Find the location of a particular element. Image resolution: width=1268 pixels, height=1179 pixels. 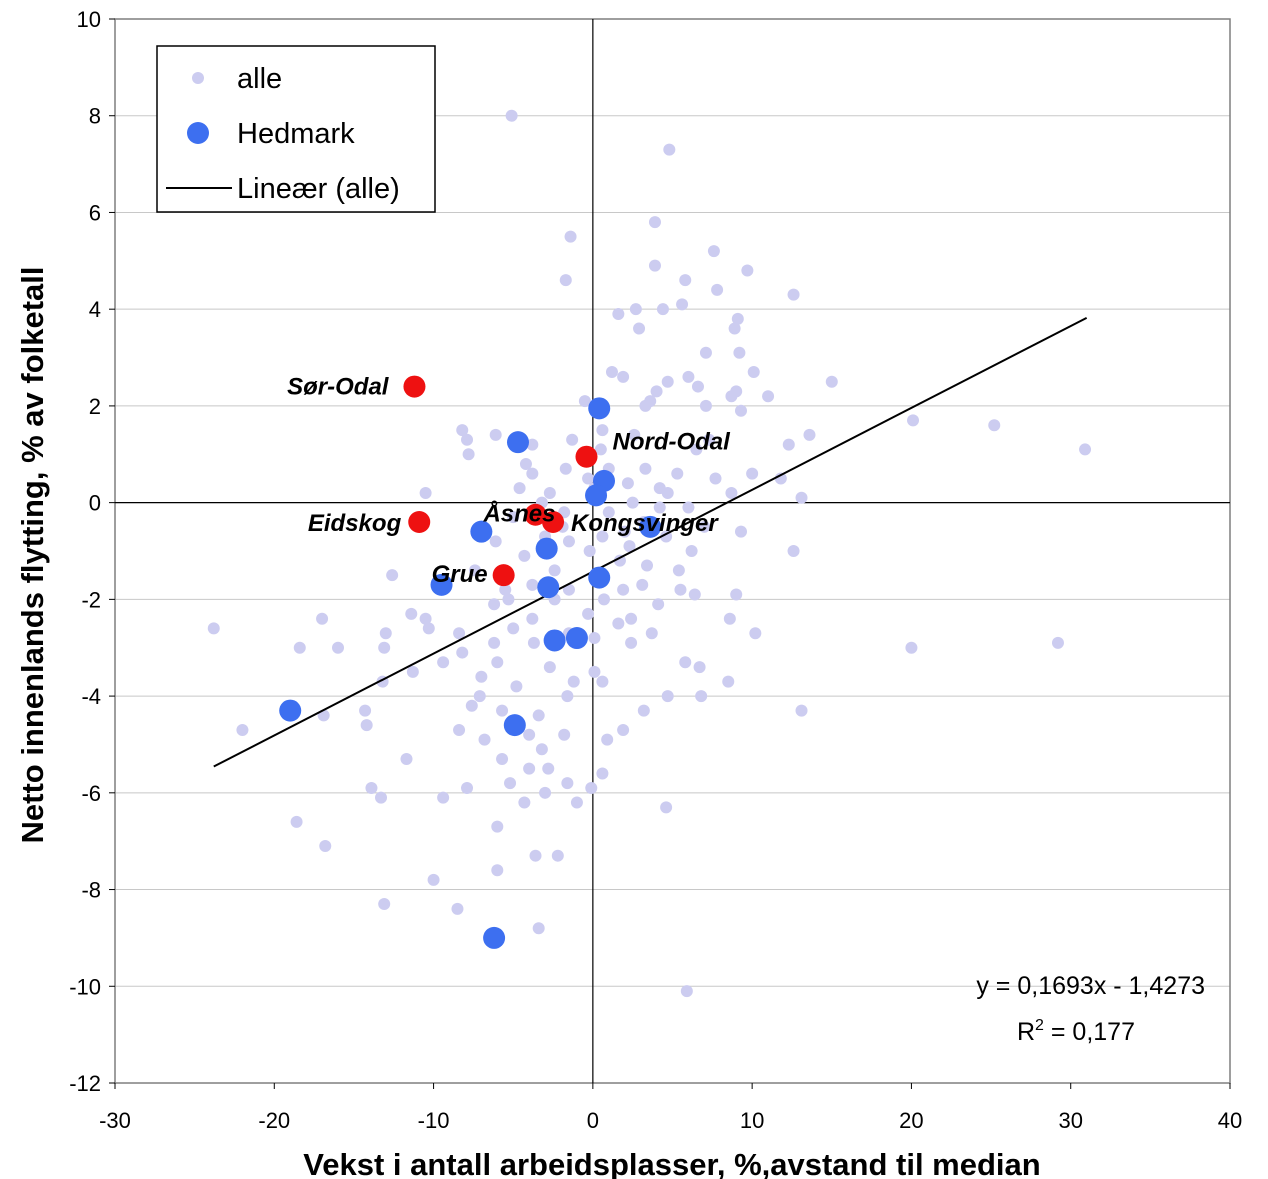

legend-label-trend: Lineær (alle) is located at coordinates (318, 189).